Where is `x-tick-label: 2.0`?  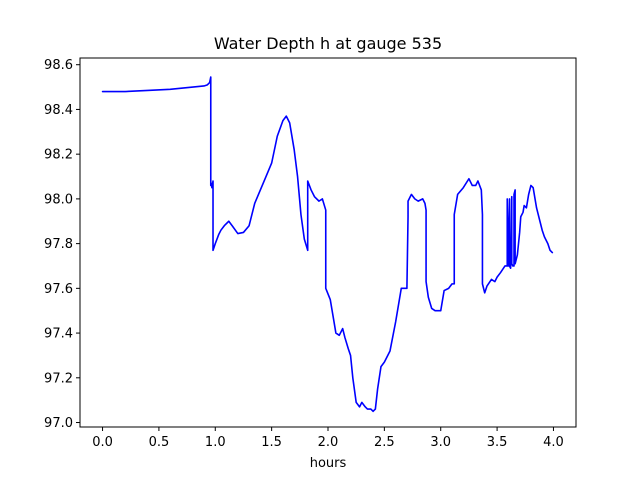 x-tick-label: 2.0 is located at coordinates (328, 442).